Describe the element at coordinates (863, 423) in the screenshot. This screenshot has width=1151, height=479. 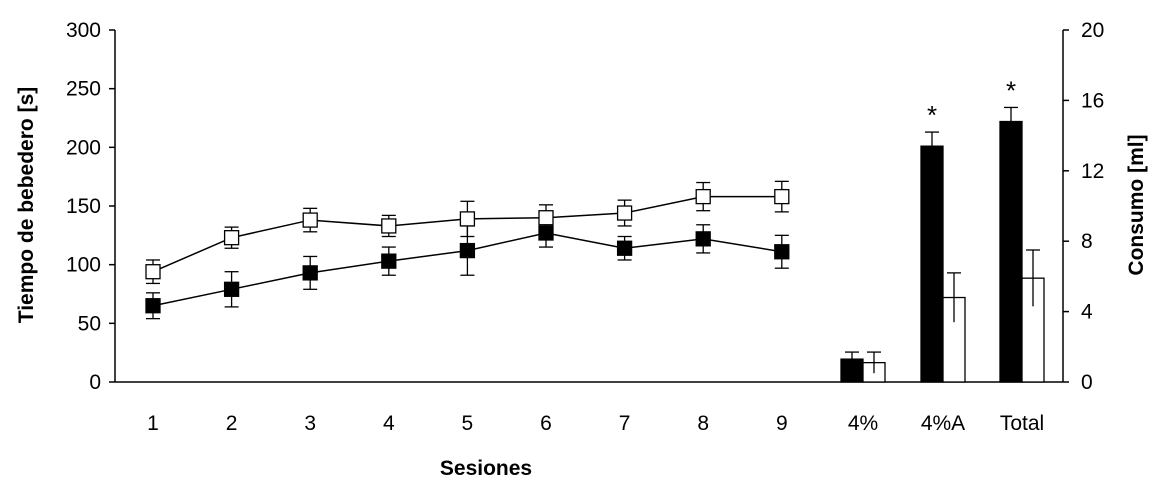
I see `x-tick-label: 4%` at that location.